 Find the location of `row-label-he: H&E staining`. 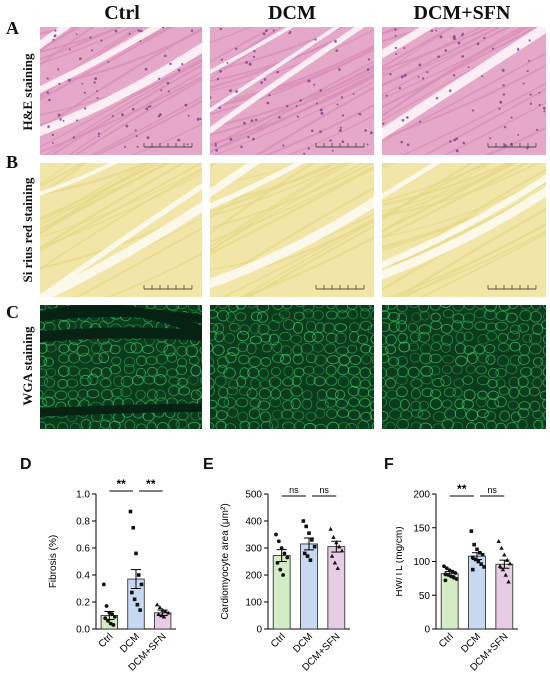

row-label-he: H&E staining is located at coordinates (27, 92).